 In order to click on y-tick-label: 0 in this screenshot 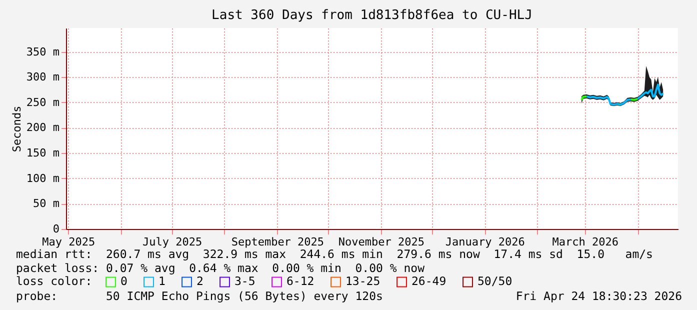, I will do `click(56, 229)`.